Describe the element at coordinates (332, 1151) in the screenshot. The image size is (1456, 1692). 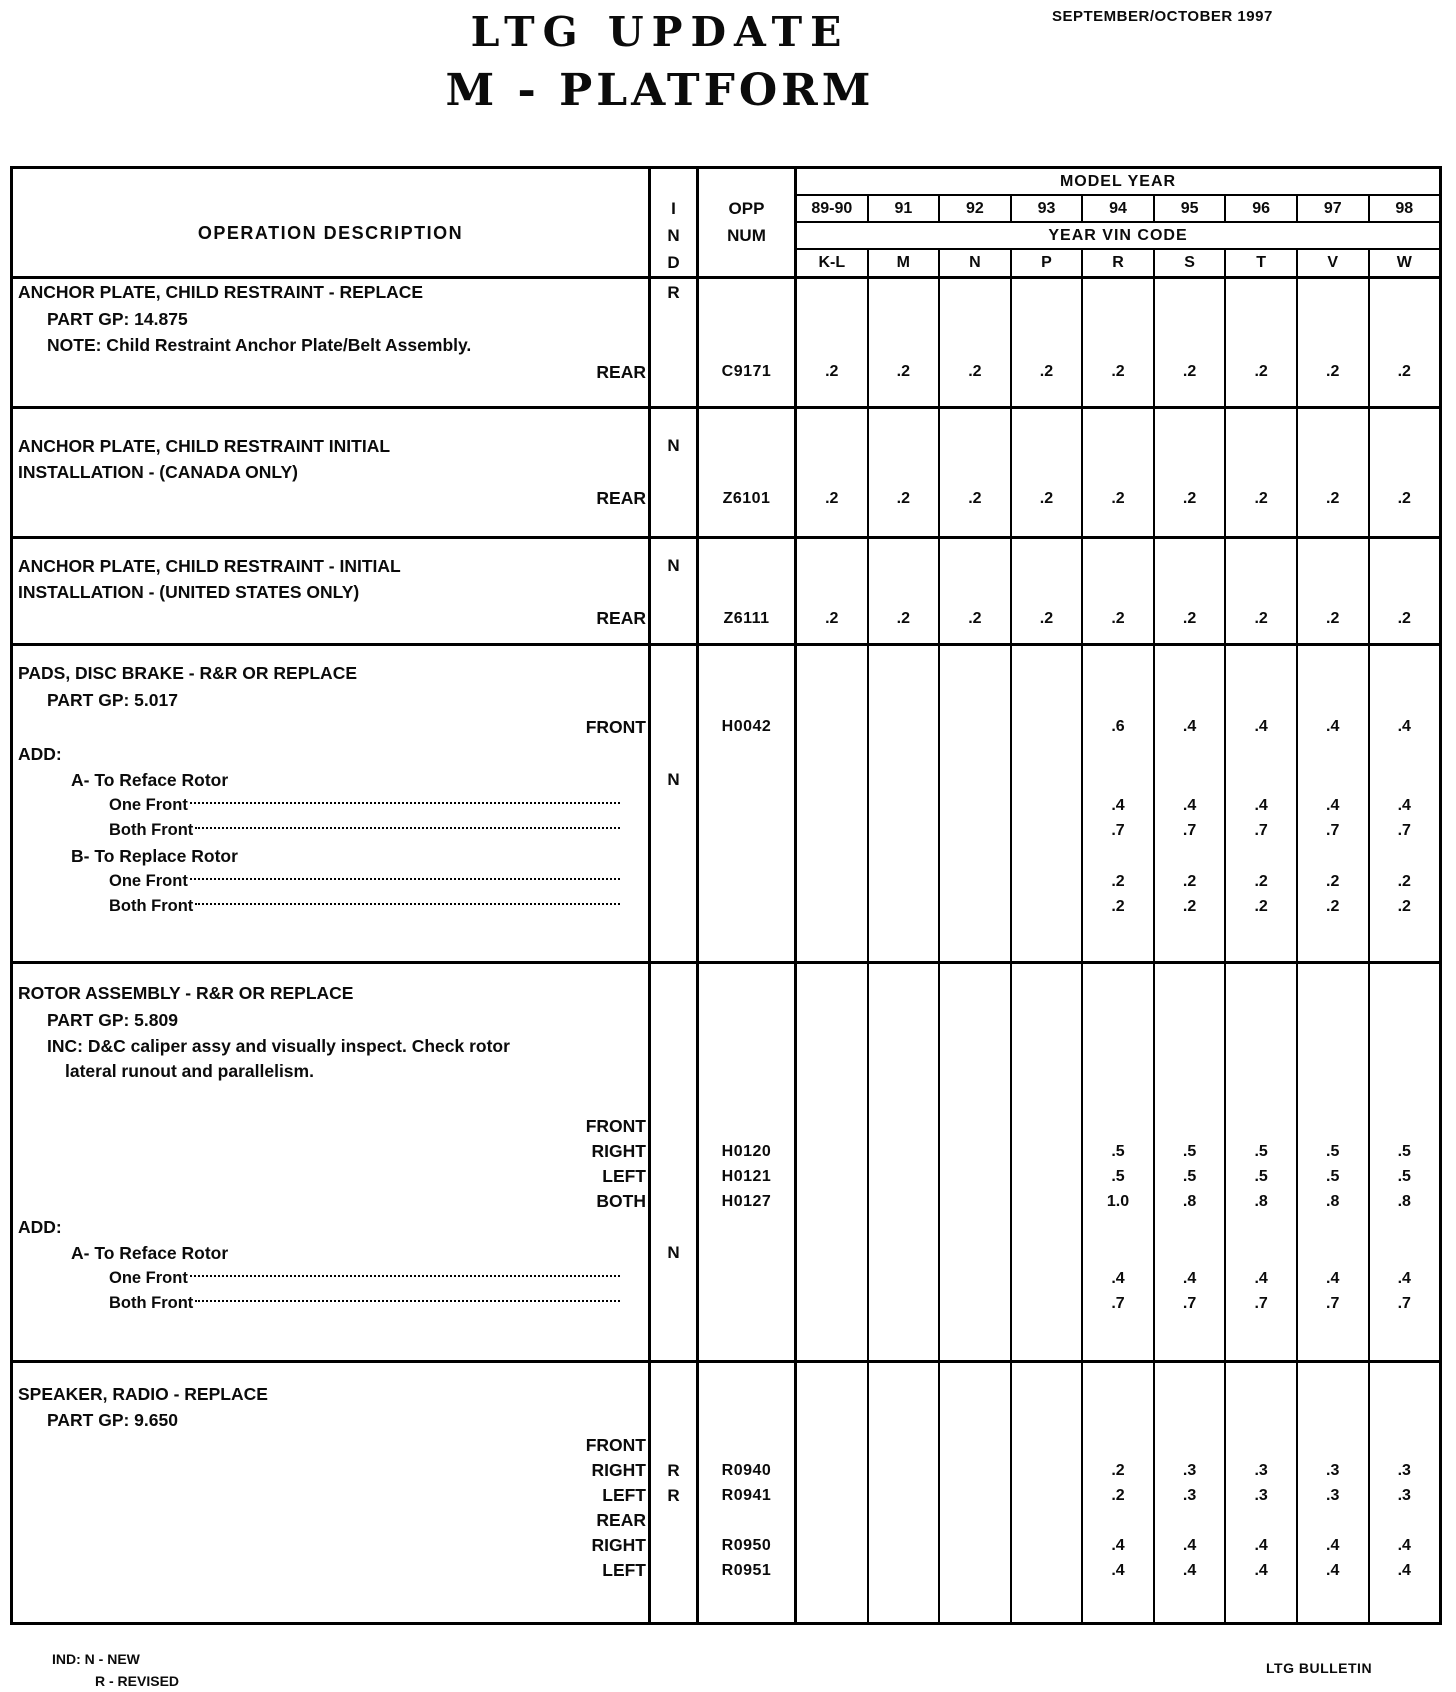
I see `operation-desc-cell: RIGHT` at that location.